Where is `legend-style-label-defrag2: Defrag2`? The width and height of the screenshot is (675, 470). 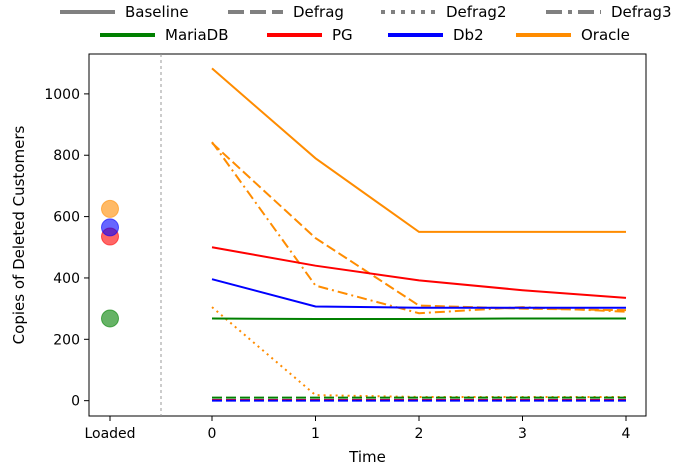 legend-style-label-defrag2: Defrag2 is located at coordinates (476, 12).